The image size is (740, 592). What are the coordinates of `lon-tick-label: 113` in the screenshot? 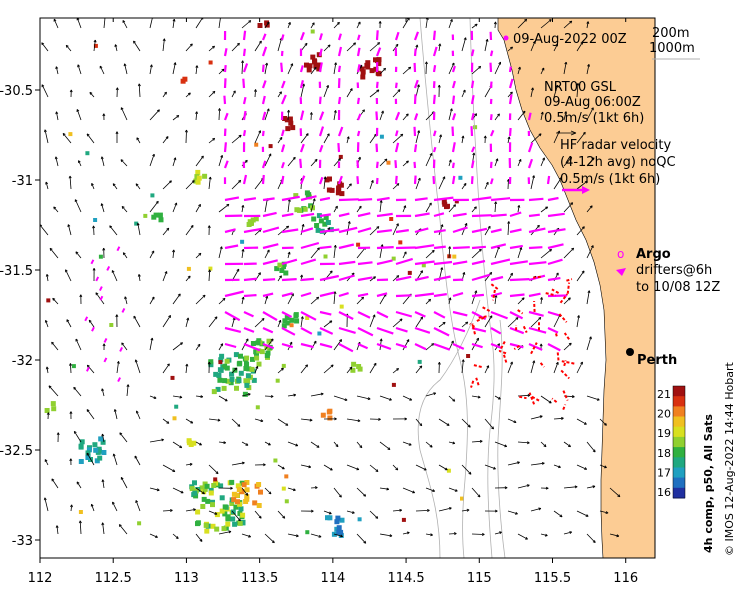 It's located at (186, 578).